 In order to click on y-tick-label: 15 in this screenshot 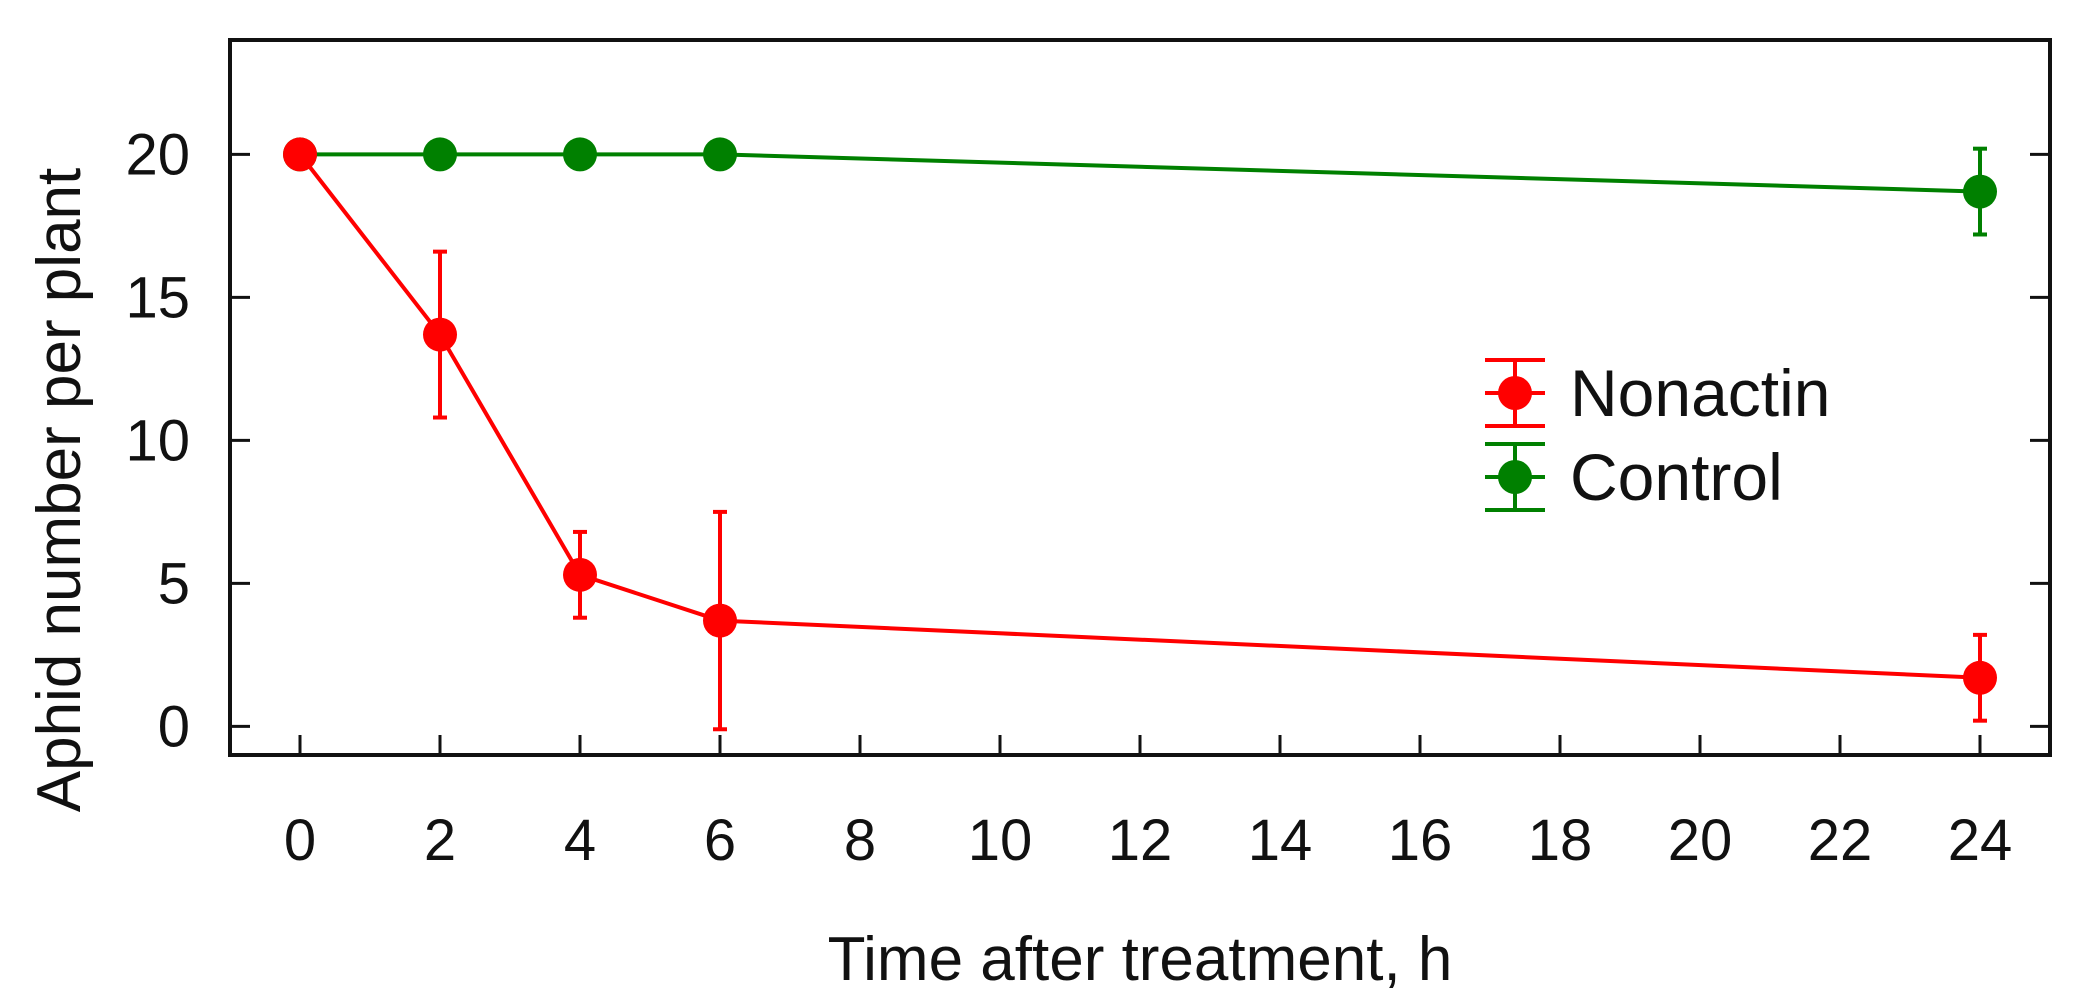, I will do `click(157, 297)`.